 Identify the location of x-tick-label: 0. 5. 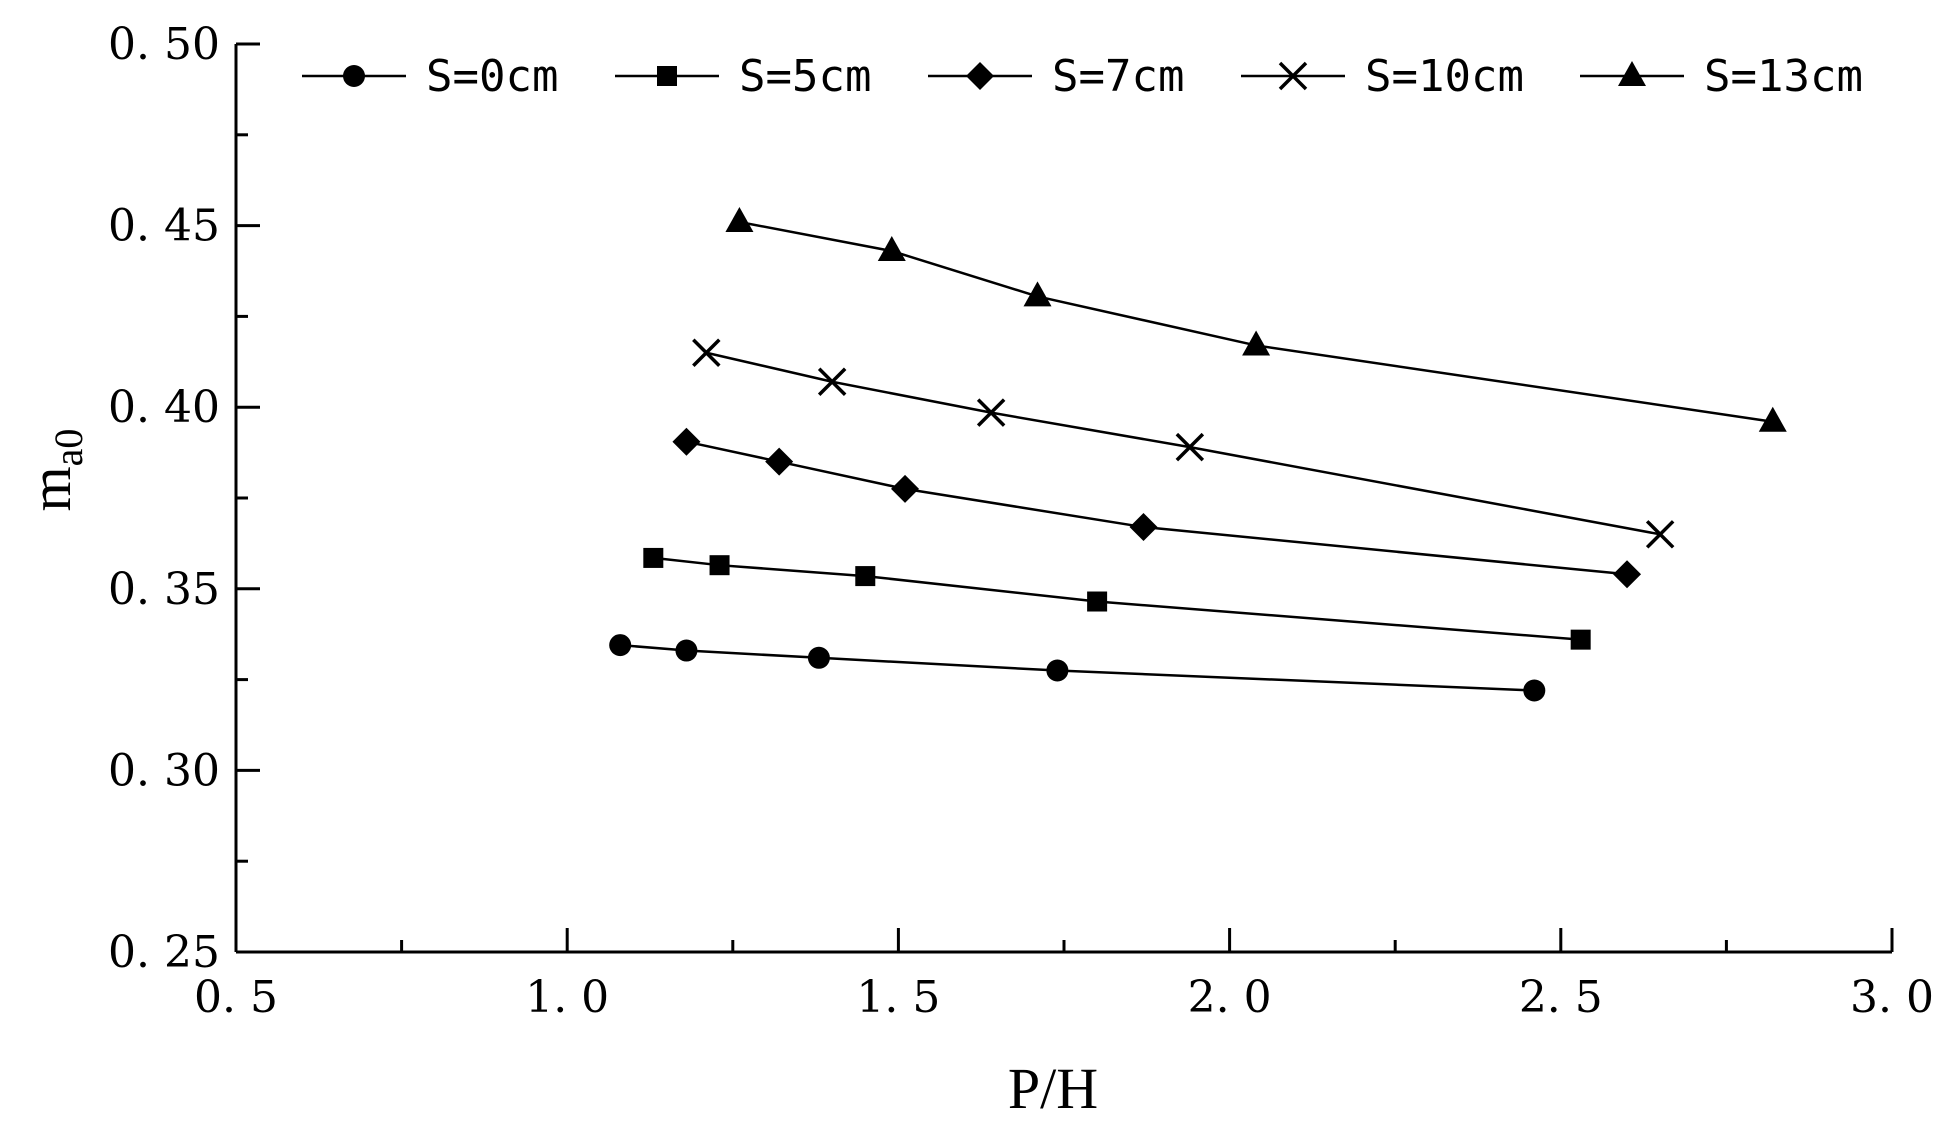
(236, 997).